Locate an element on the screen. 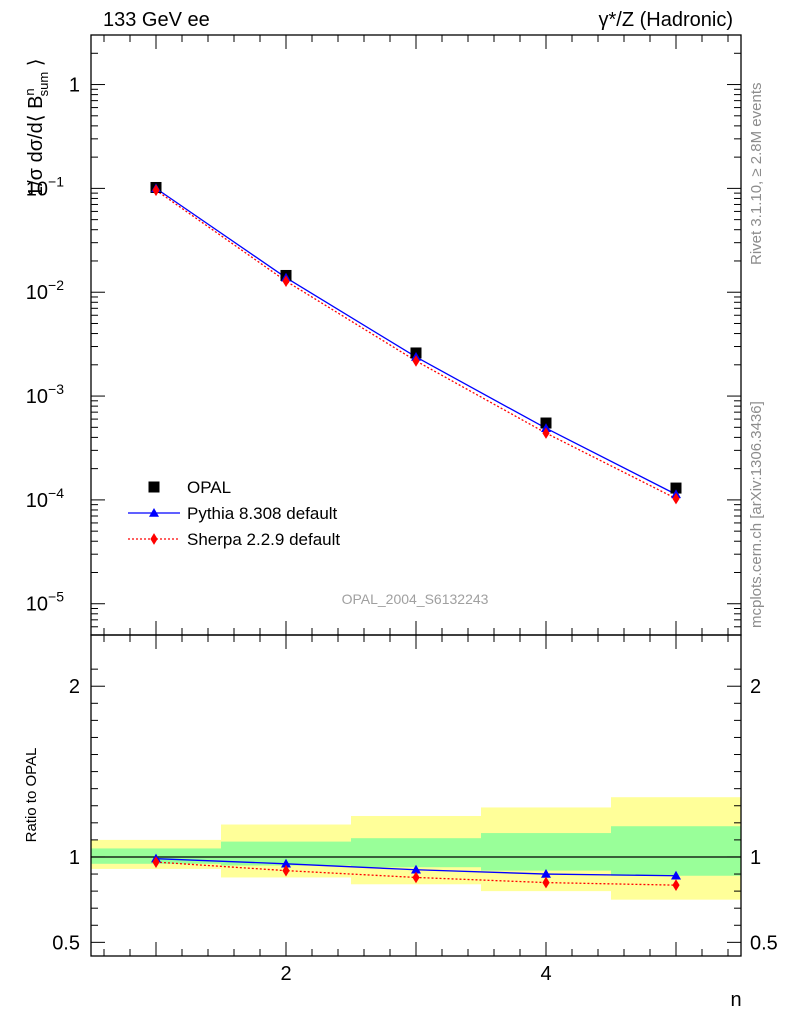 The height and width of the screenshot is (1029, 786). legend-opal-marker is located at coordinates (154, 487).